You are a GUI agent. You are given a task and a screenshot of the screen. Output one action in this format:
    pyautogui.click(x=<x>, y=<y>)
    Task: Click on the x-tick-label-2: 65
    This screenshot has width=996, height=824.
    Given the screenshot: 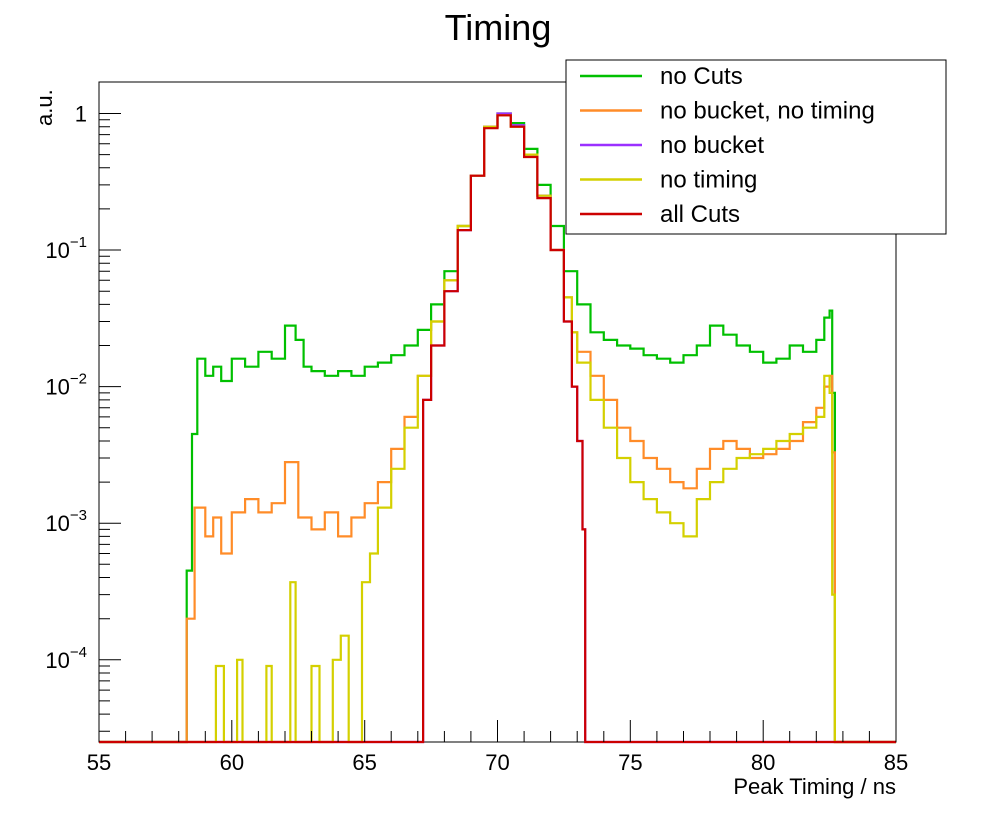 What is the action you would take?
    pyautogui.click(x=364, y=762)
    